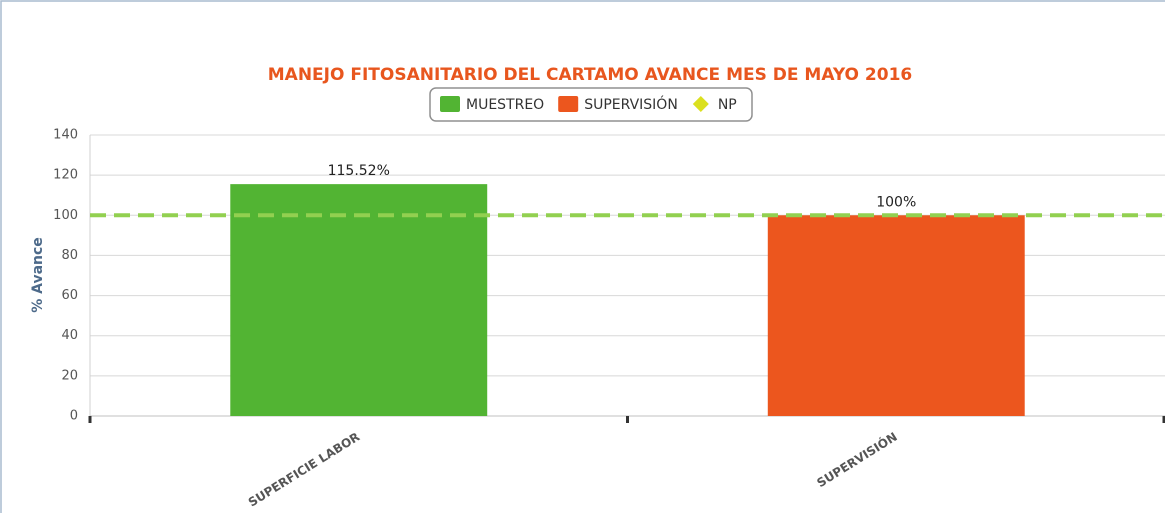 The height and width of the screenshot is (513, 1165). I want to click on y-tick-label: 0, so click(74, 416).